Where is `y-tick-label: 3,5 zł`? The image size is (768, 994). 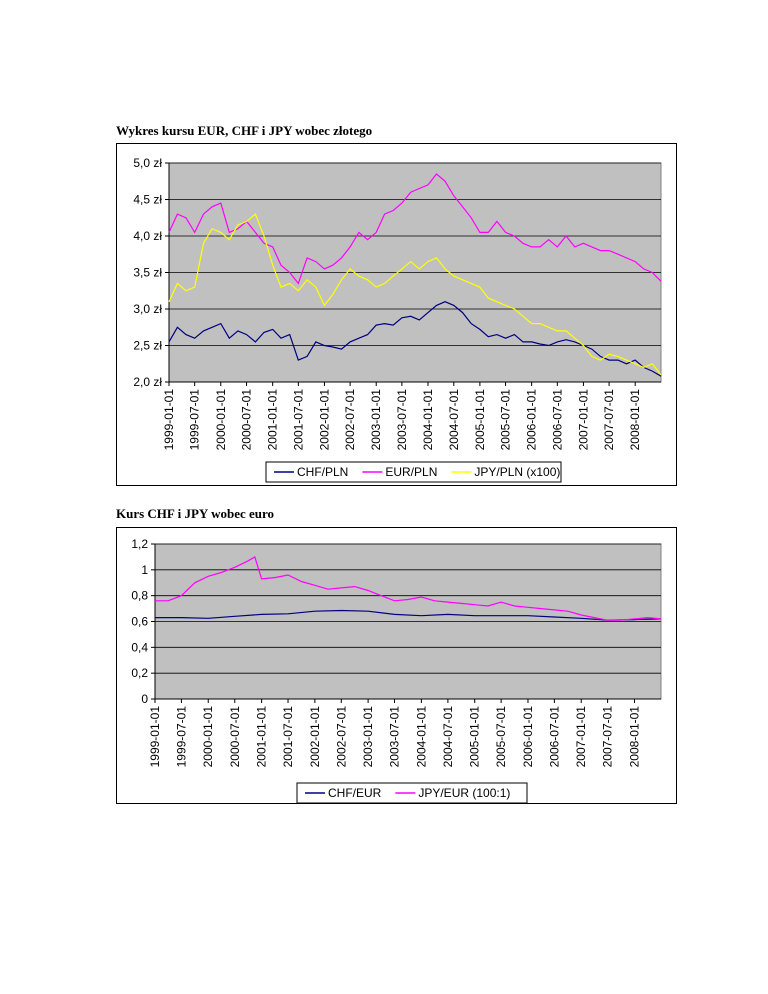 y-tick-label: 3,5 zł is located at coordinates (147, 273).